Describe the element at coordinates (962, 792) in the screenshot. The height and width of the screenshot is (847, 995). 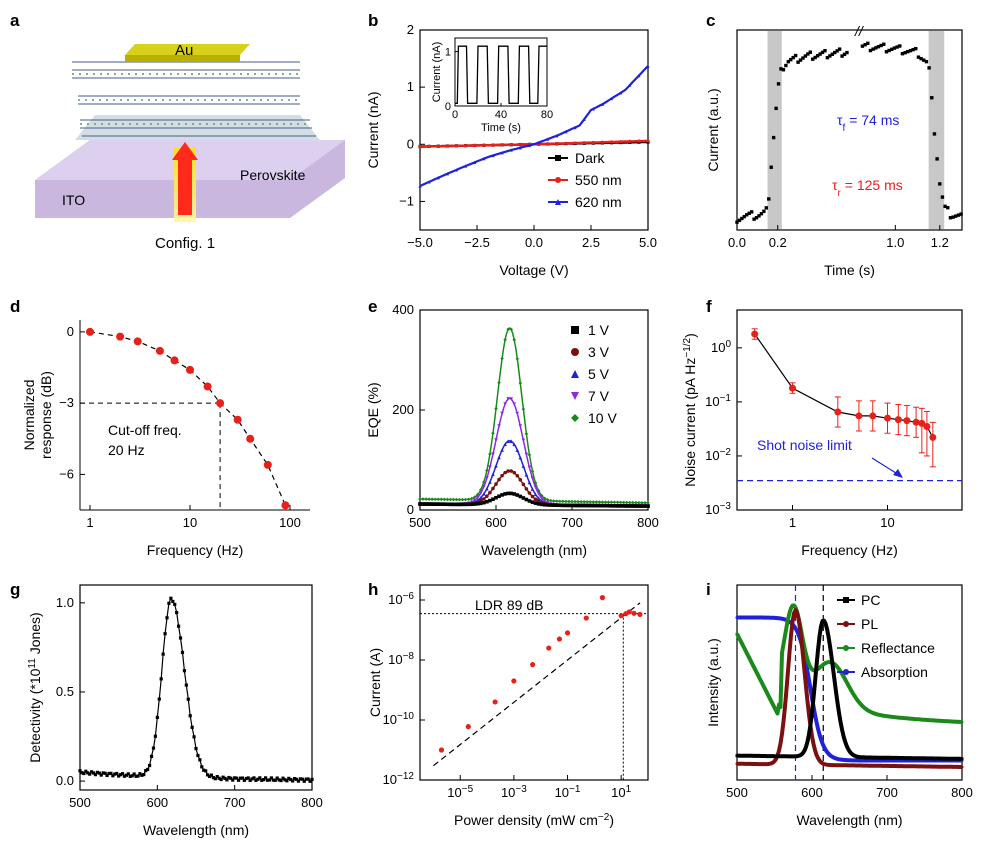
I see `x-tick-label: 800` at that location.